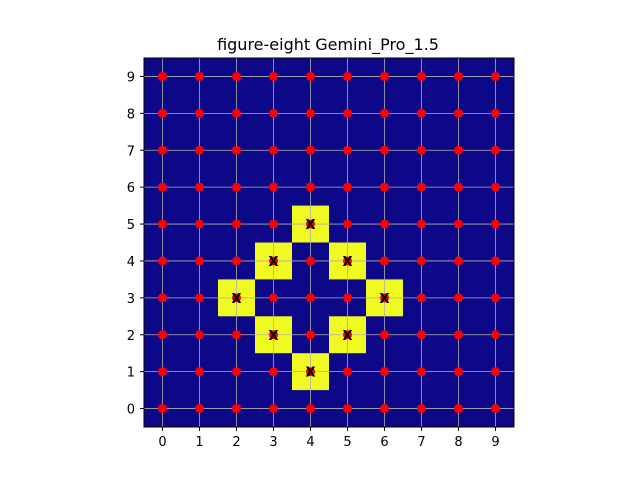 The width and height of the screenshot is (640, 480). What do you see at coordinates (131, 188) in the screenshot?
I see `y-tick-label-6: 6` at bounding box center [131, 188].